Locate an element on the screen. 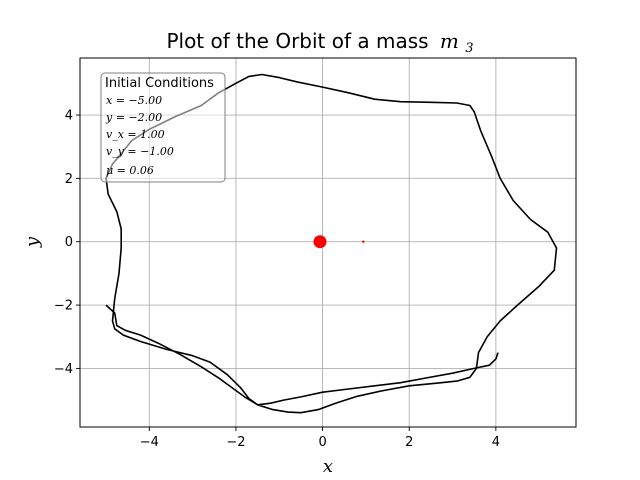 The width and height of the screenshot is (640, 480). initial-conditions-frame is located at coordinates (163, 127).